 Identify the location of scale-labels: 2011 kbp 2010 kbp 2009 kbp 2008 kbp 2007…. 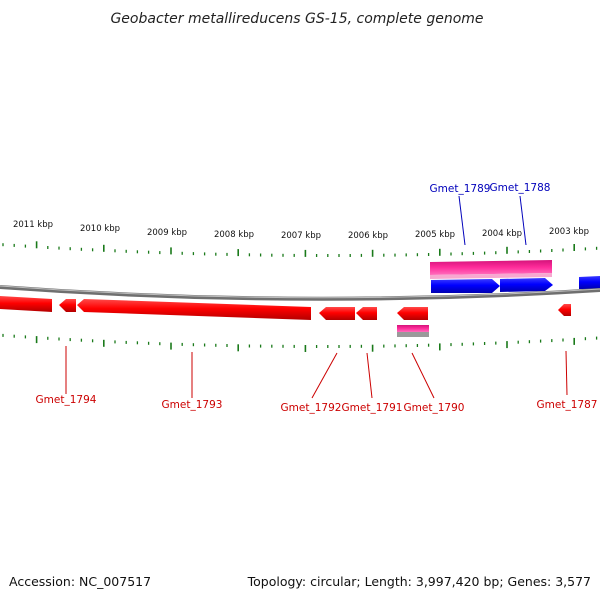
(301, 230).